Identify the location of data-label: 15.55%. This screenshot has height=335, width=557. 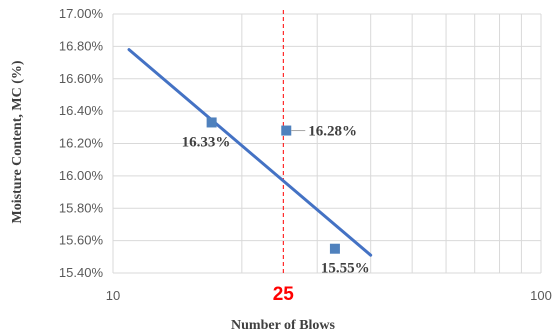
(345, 269).